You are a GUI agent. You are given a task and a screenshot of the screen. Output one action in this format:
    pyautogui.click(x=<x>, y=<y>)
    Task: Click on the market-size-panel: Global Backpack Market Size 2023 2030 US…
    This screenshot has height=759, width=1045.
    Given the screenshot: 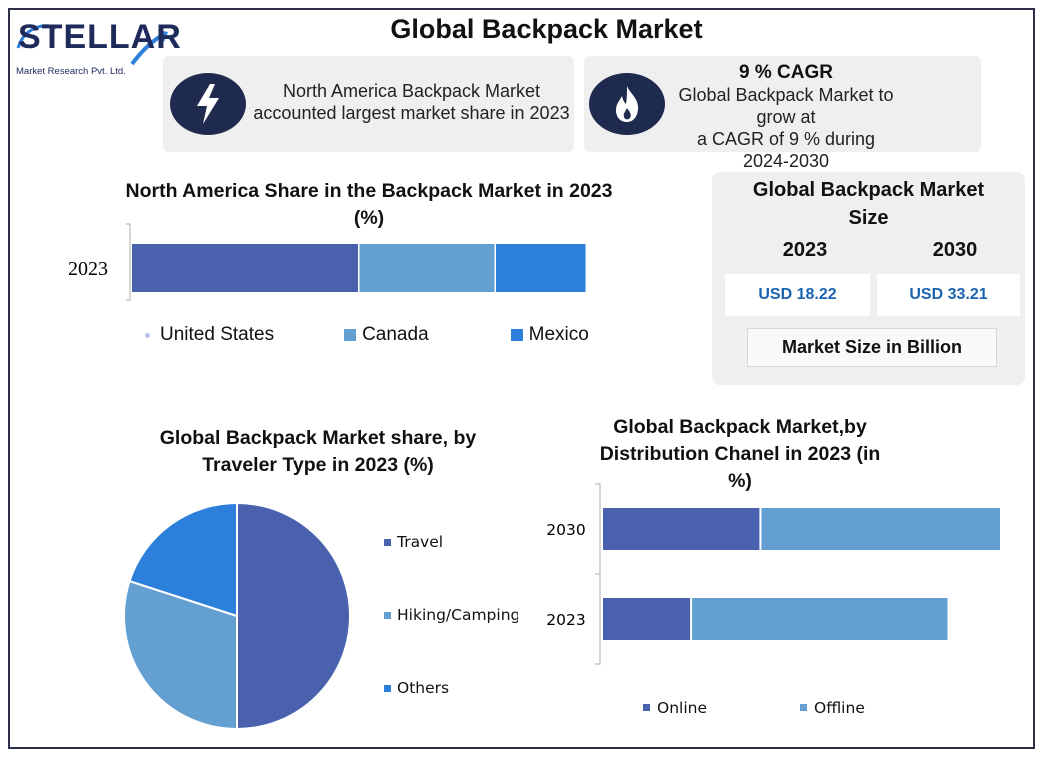 What is the action you would take?
    pyautogui.click(x=868, y=278)
    